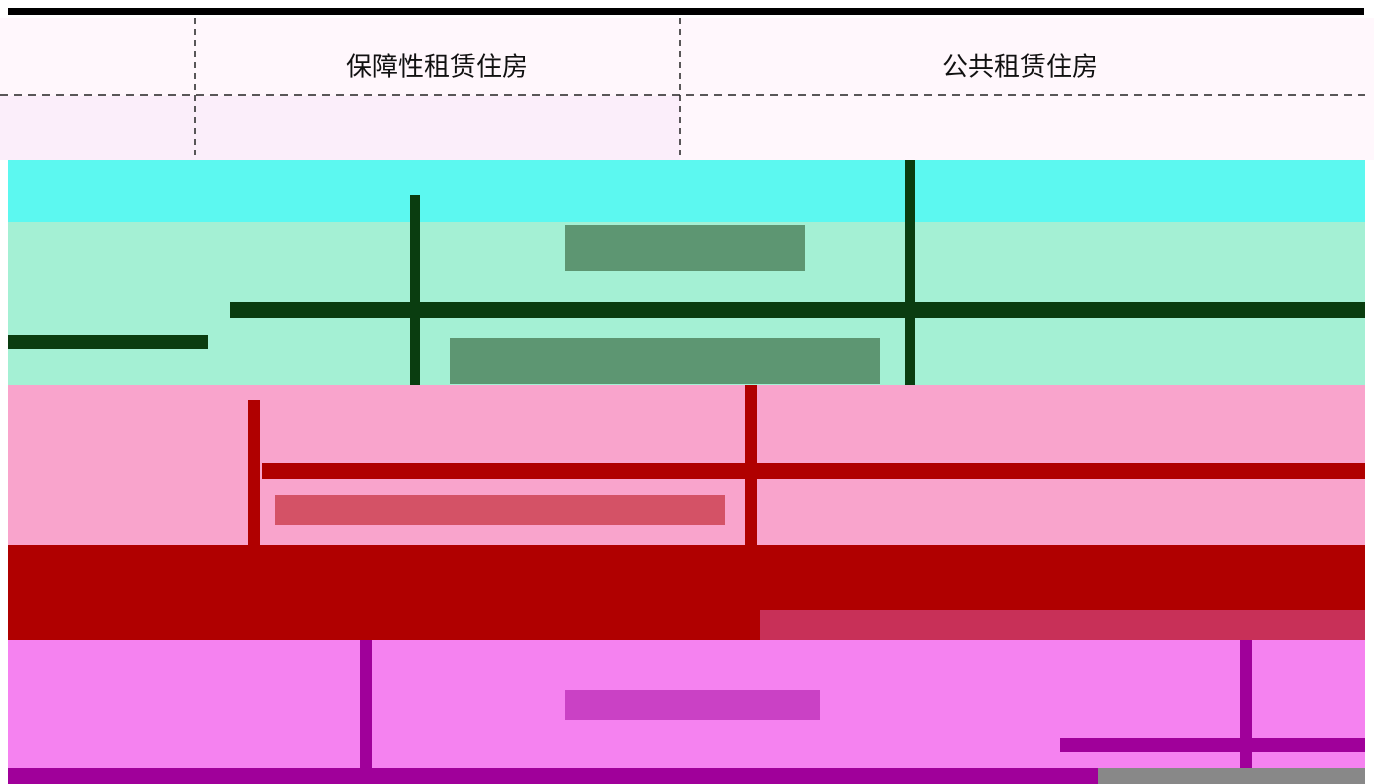  What do you see at coordinates (1020, 68) in the screenshot?
I see `column-header: 公共租赁住房` at bounding box center [1020, 68].